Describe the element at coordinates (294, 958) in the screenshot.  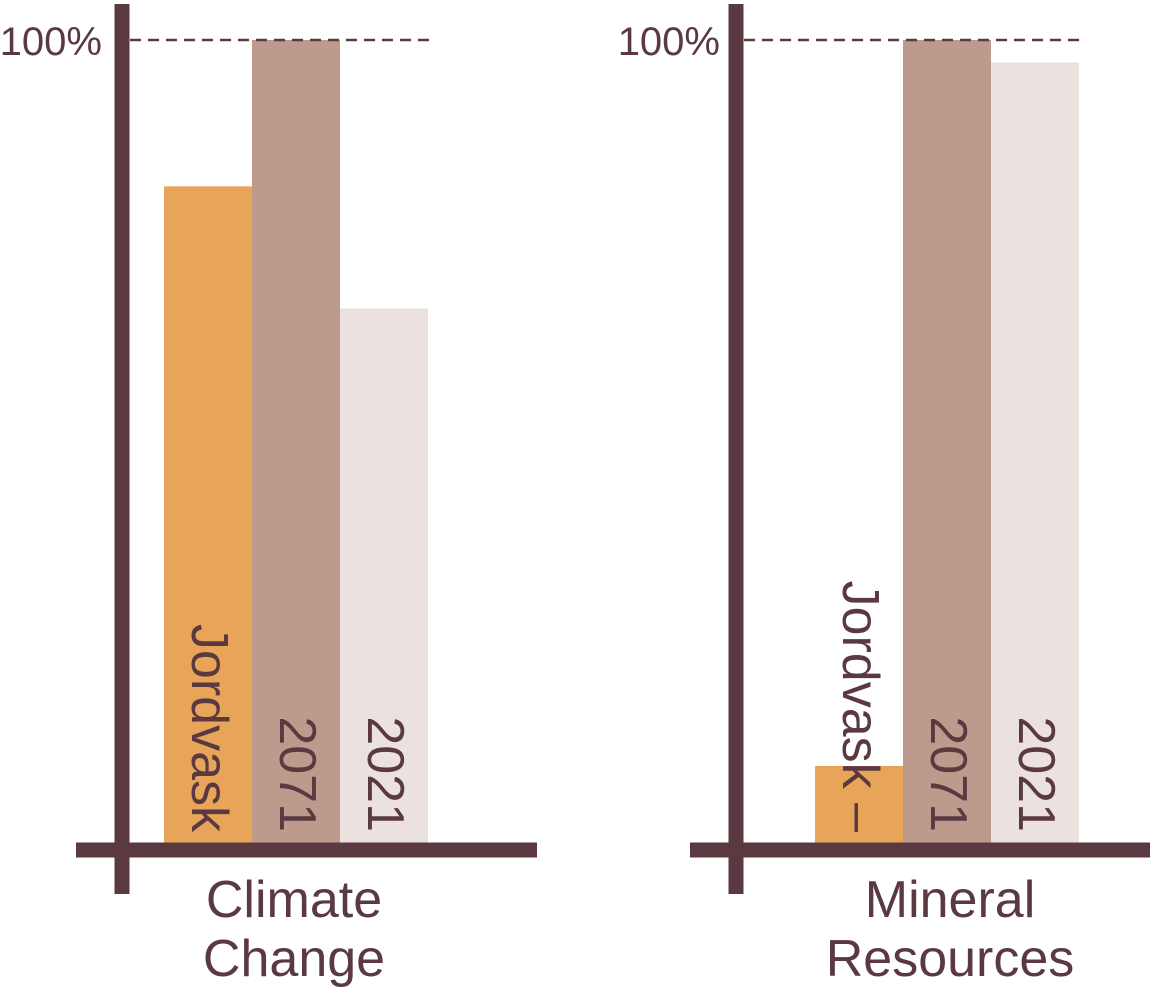
I see `category-label-line-2: Change` at that location.